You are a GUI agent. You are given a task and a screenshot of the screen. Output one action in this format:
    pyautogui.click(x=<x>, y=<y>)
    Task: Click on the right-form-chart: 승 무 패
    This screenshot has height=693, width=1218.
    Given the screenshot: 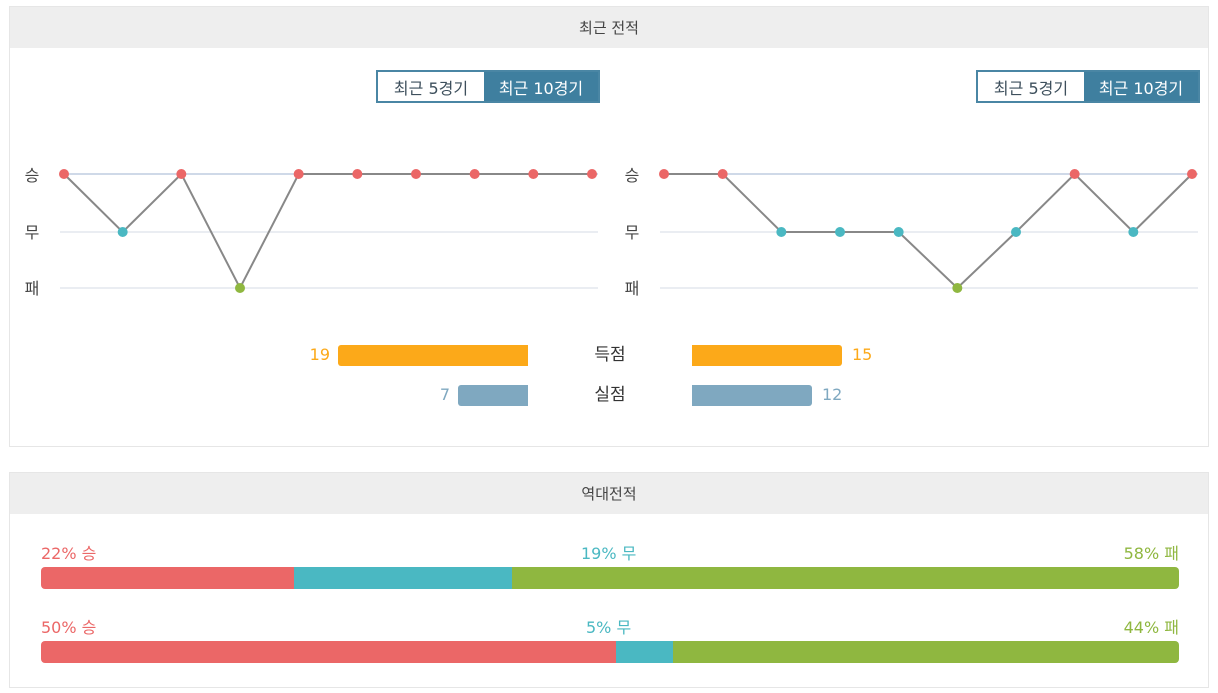 What is the action you would take?
    pyautogui.click(x=910, y=234)
    